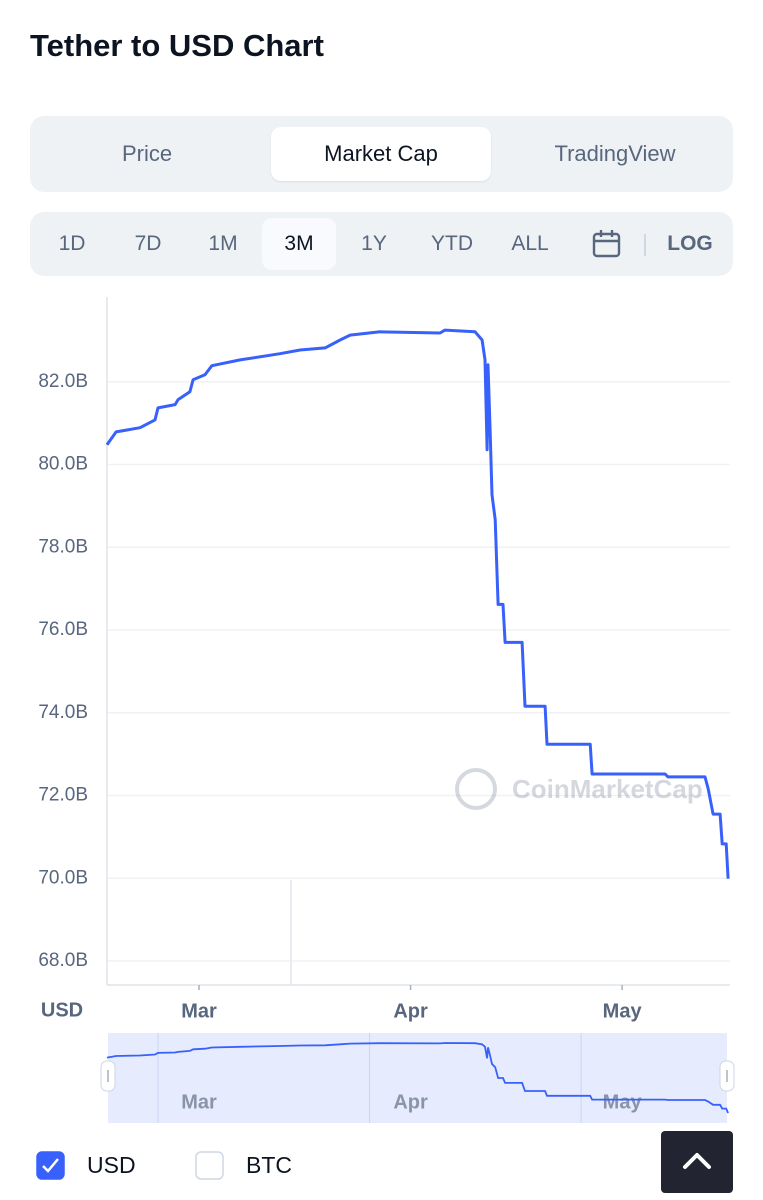 This screenshot has height=1200, width=763. What do you see at coordinates (63, 381) in the screenshot?
I see `y-tick-label: 82.0B` at bounding box center [63, 381].